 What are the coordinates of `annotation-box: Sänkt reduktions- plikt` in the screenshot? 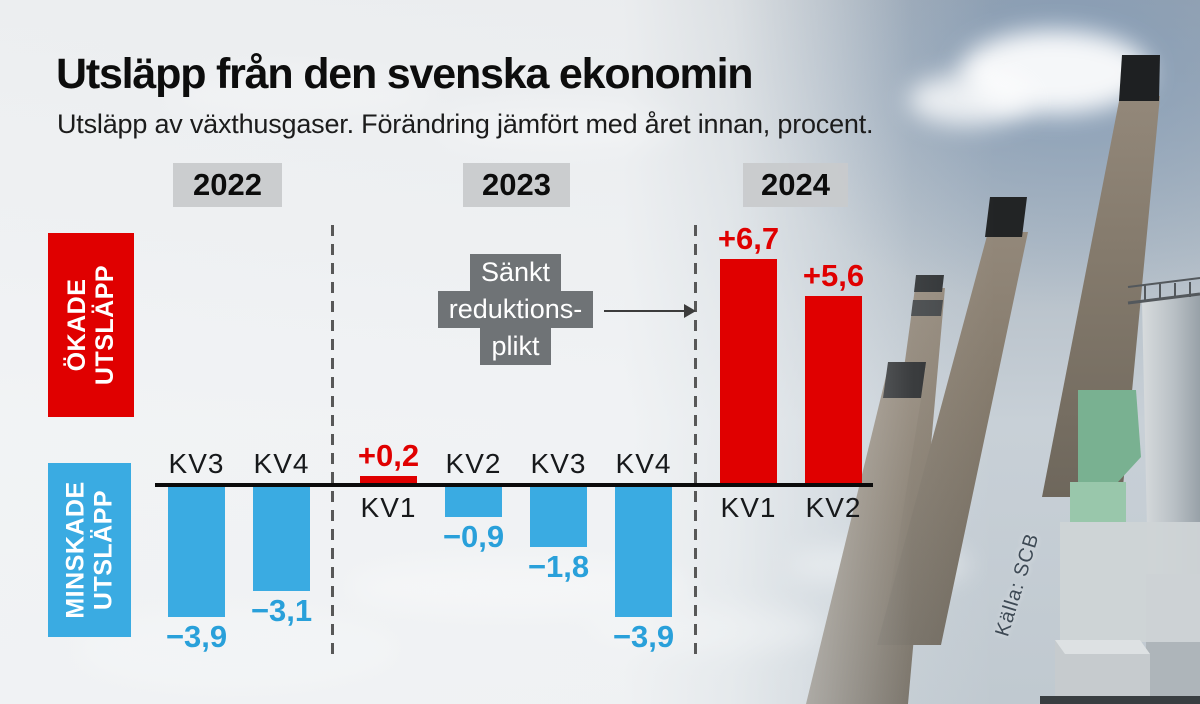 It's located at (515, 309).